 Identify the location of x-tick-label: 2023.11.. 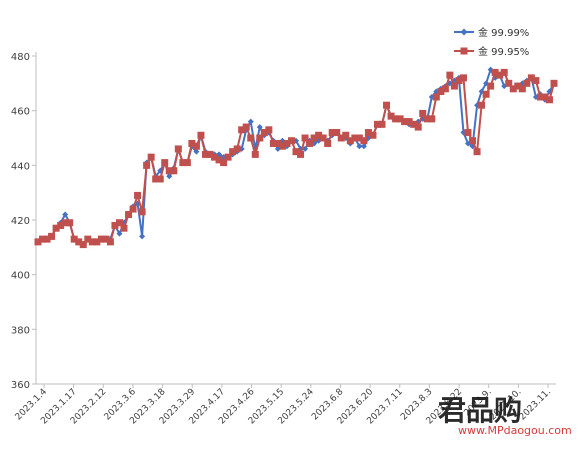
(535, 404).